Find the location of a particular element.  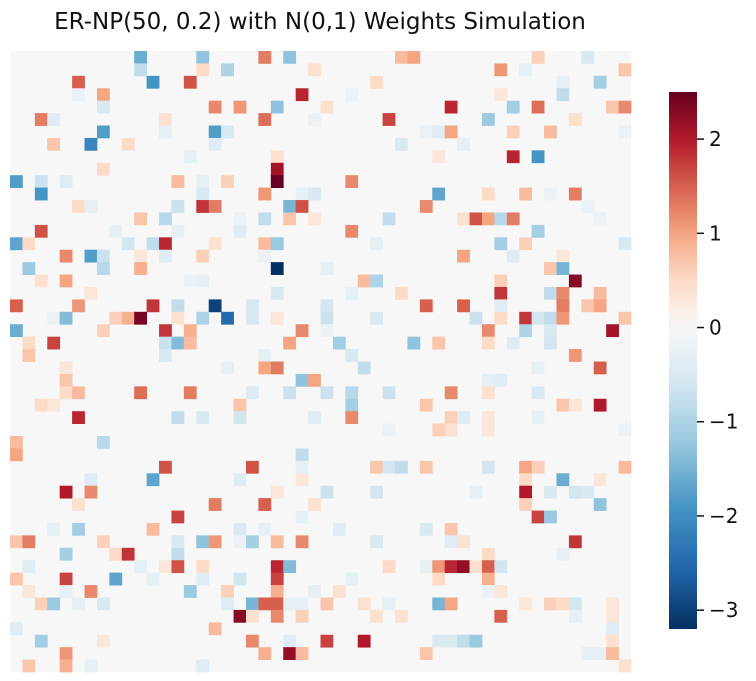

colorbar is located at coordinates (683, 360).